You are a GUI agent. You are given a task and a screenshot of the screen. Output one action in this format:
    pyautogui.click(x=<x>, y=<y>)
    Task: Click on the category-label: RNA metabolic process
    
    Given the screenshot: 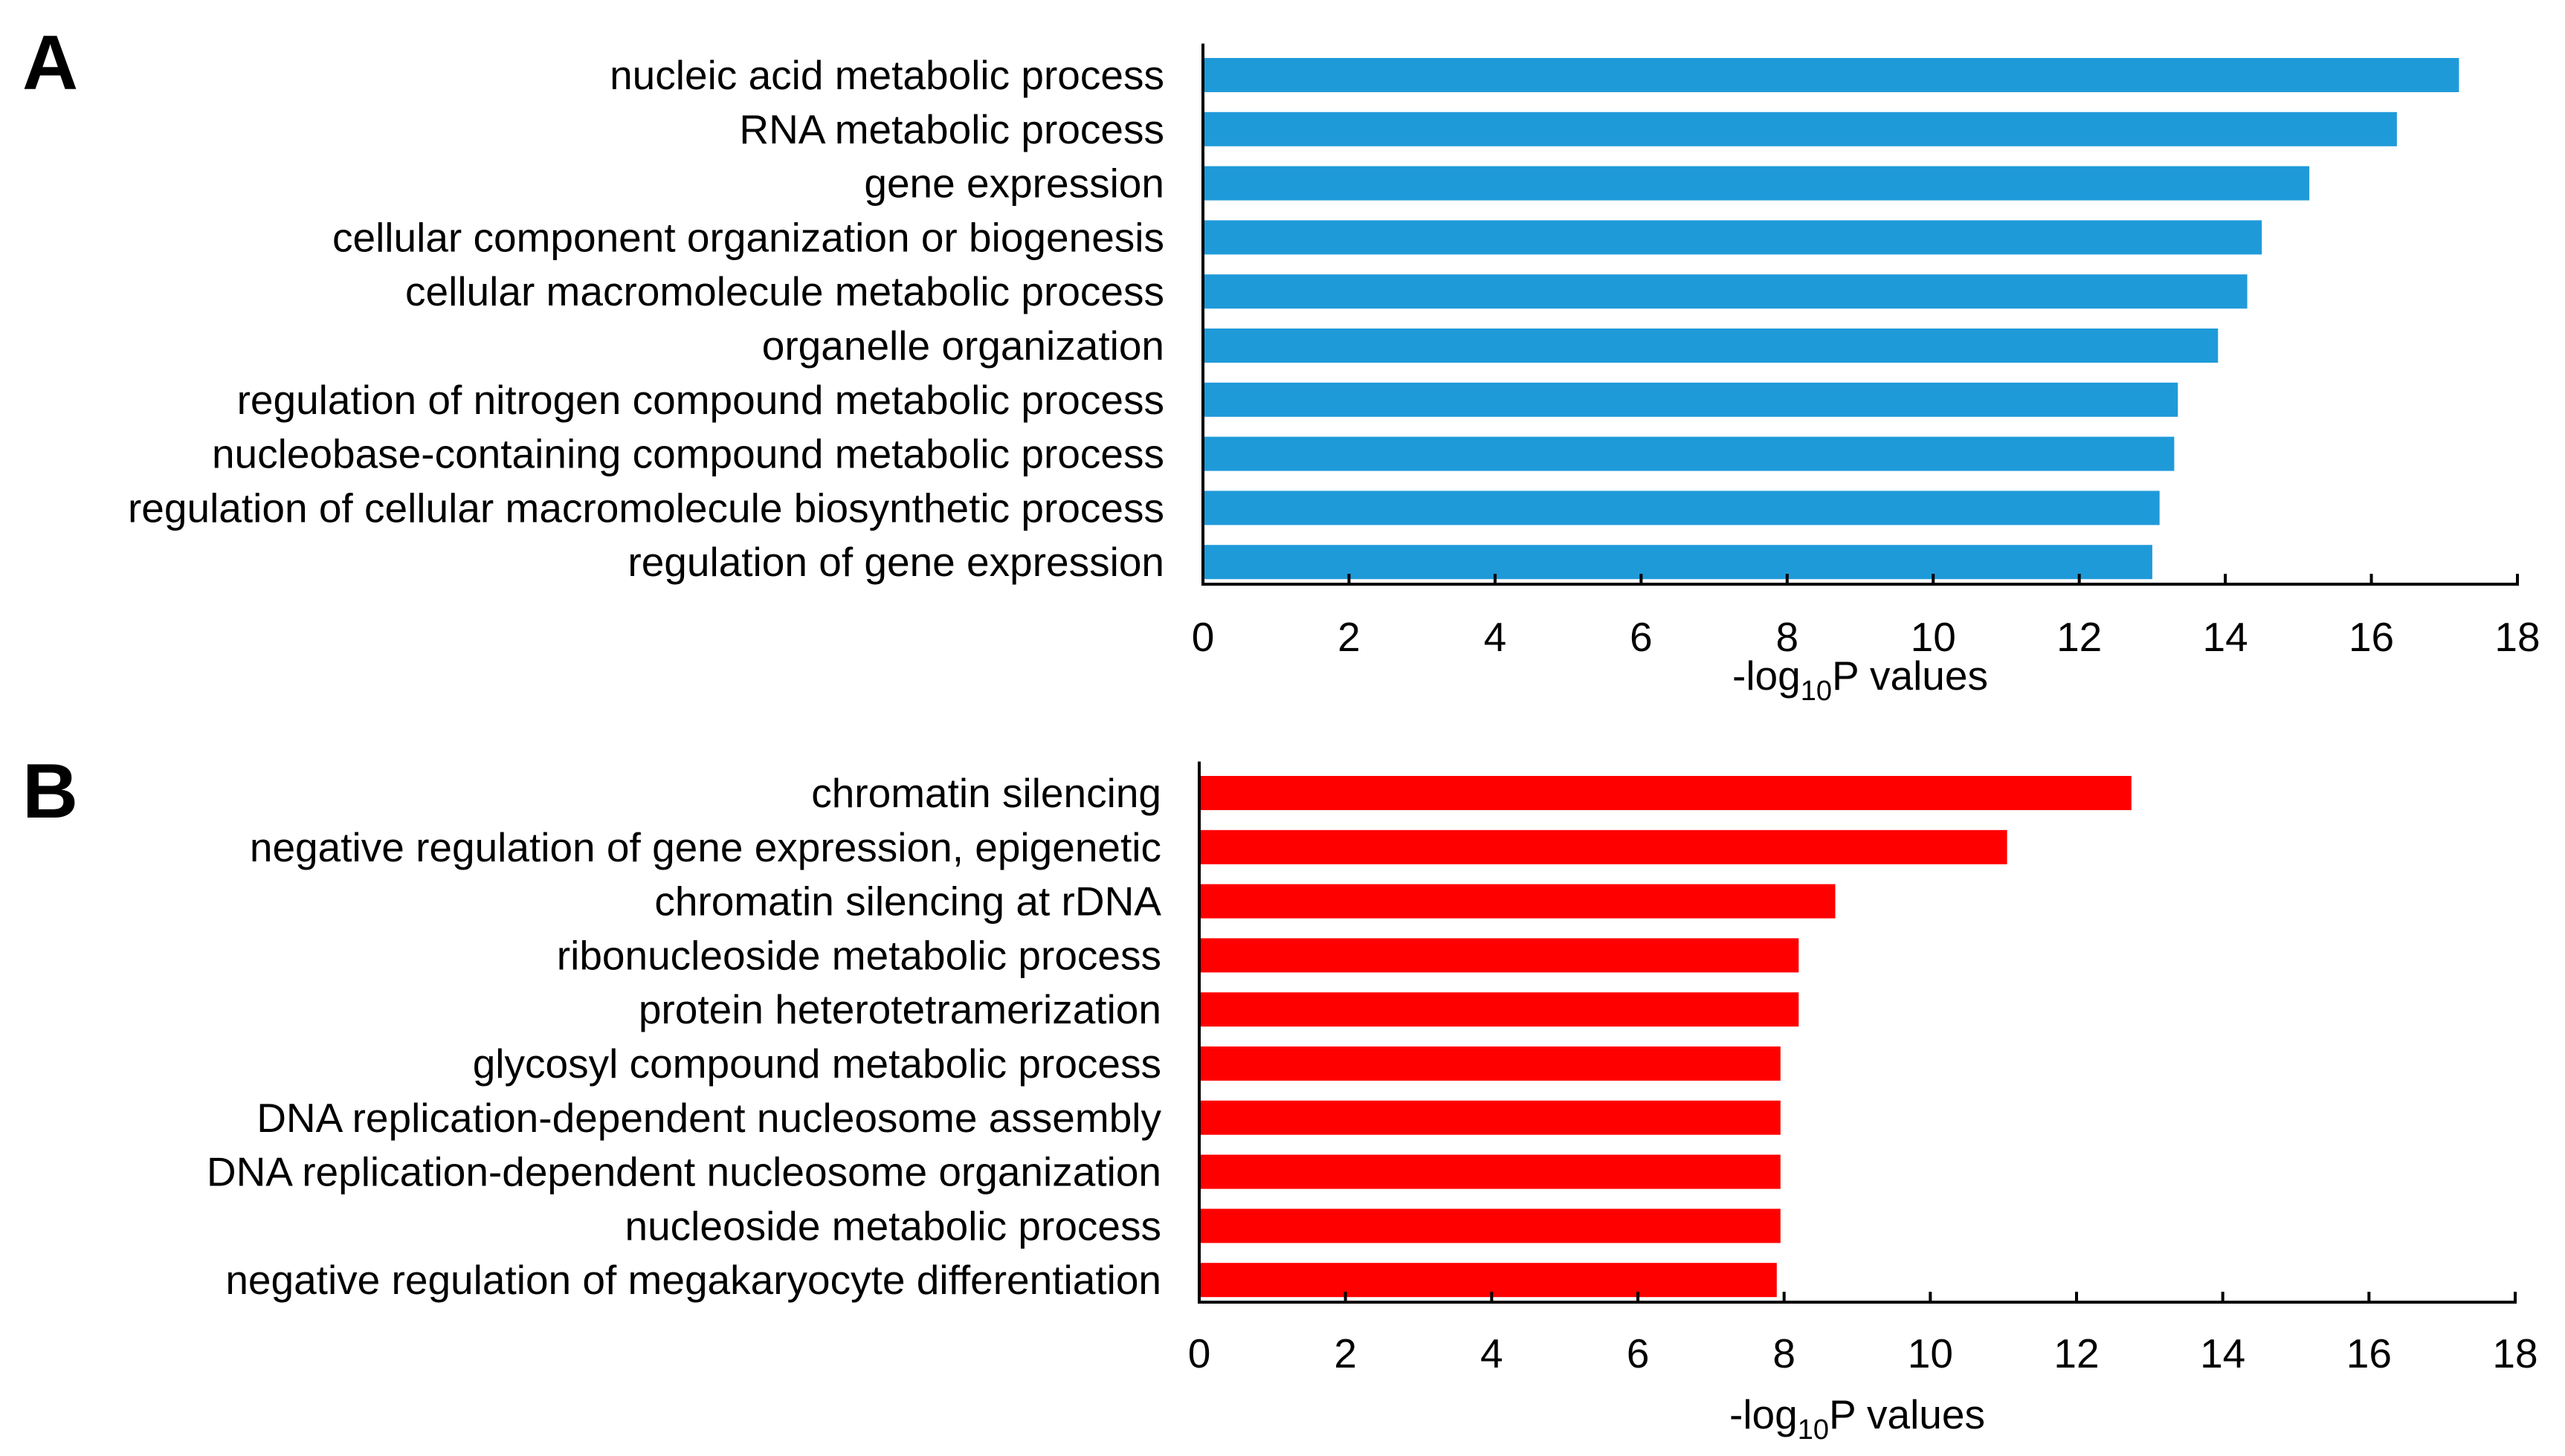 What is the action you would take?
    pyautogui.click(x=952, y=129)
    